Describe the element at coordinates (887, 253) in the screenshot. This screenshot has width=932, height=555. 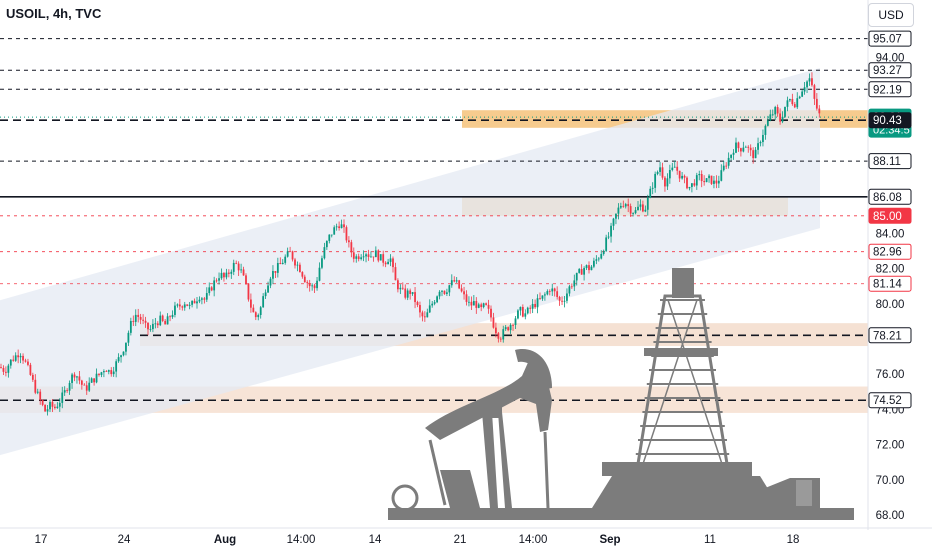
I see `price-label-value: 82.96` at that location.